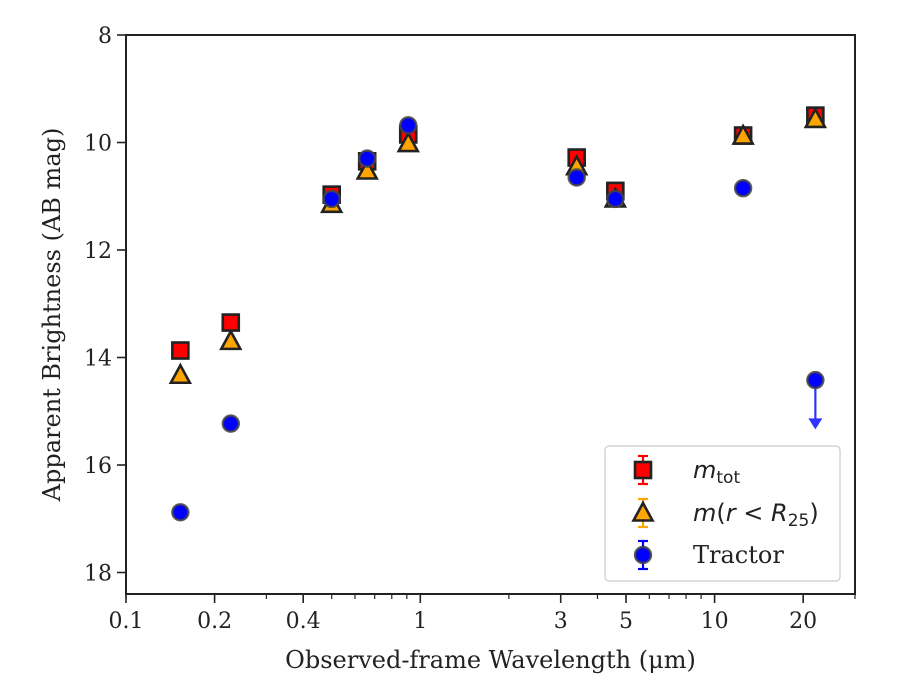 The height and width of the screenshot is (700, 900). Describe the element at coordinates (98, 574) in the screenshot. I see `y-tick-label: 18` at that location.